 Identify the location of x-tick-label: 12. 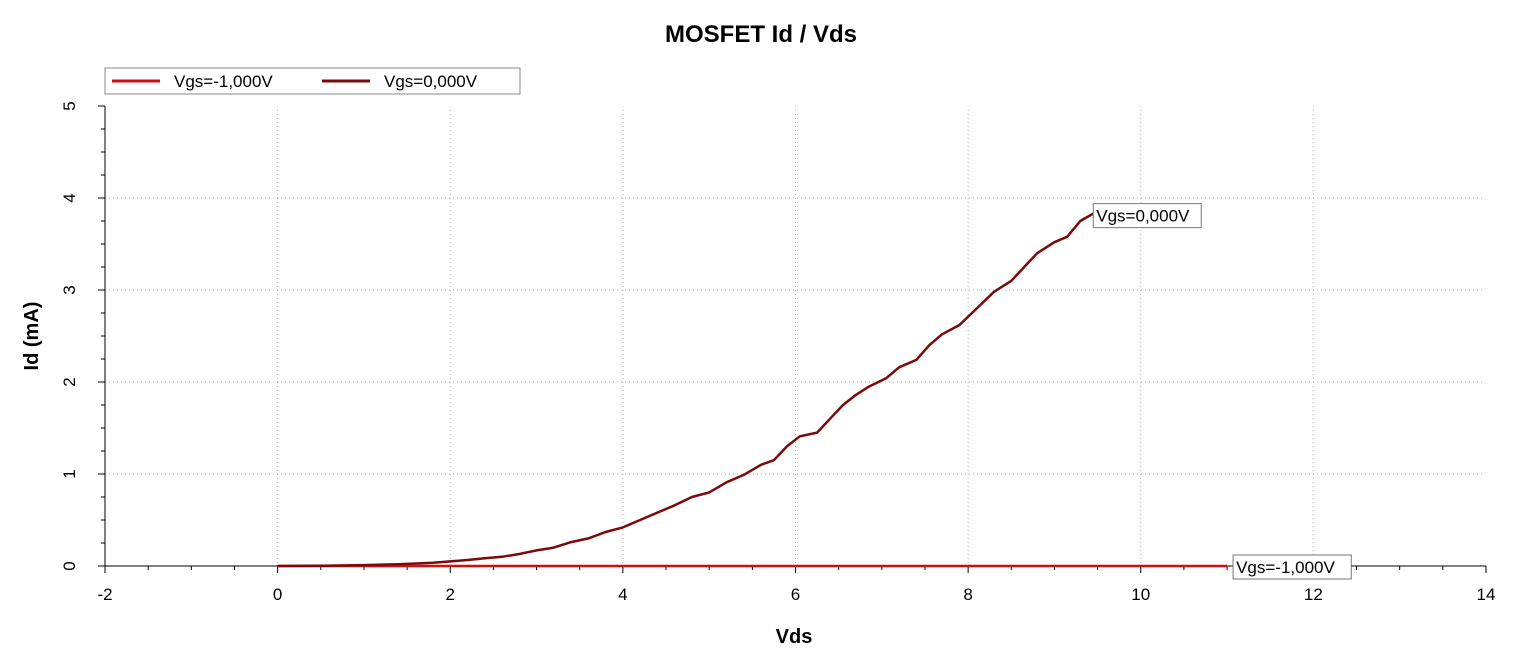
(1313, 594).